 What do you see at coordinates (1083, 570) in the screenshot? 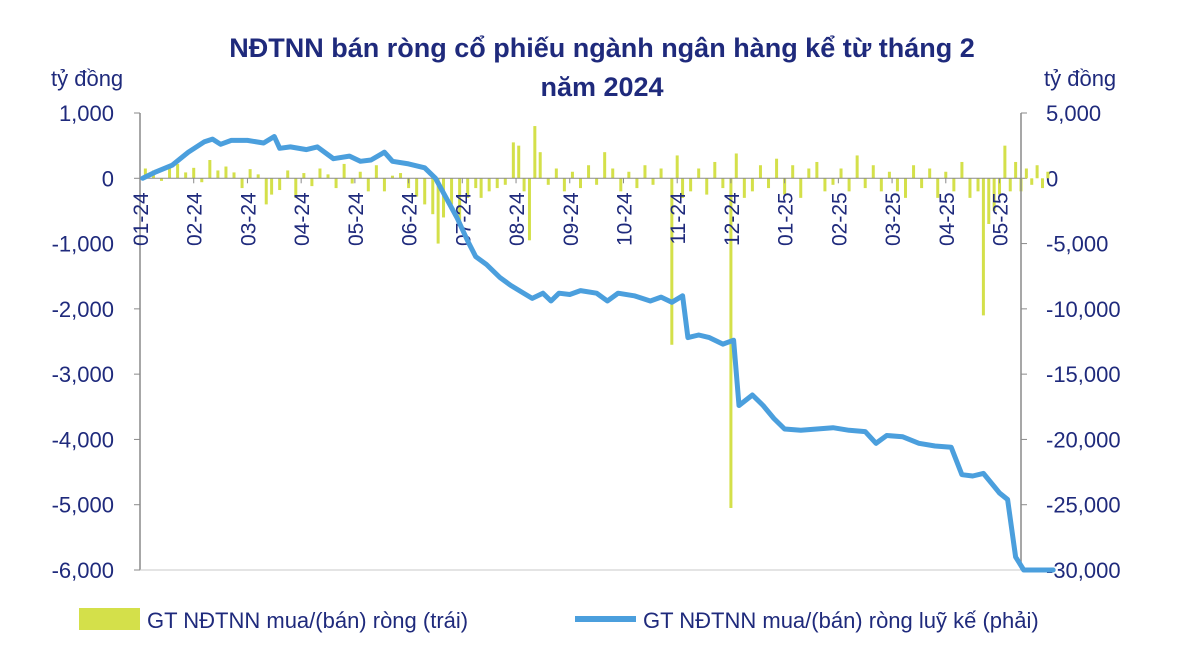
I see `right-tick-label: -30,000` at bounding box center [1083, 570].